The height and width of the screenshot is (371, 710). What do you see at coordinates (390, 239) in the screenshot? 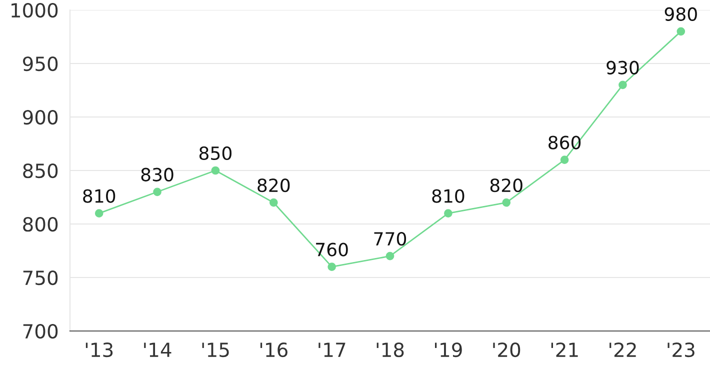
I see `data-label: 770` at bounding box center [390, 239].